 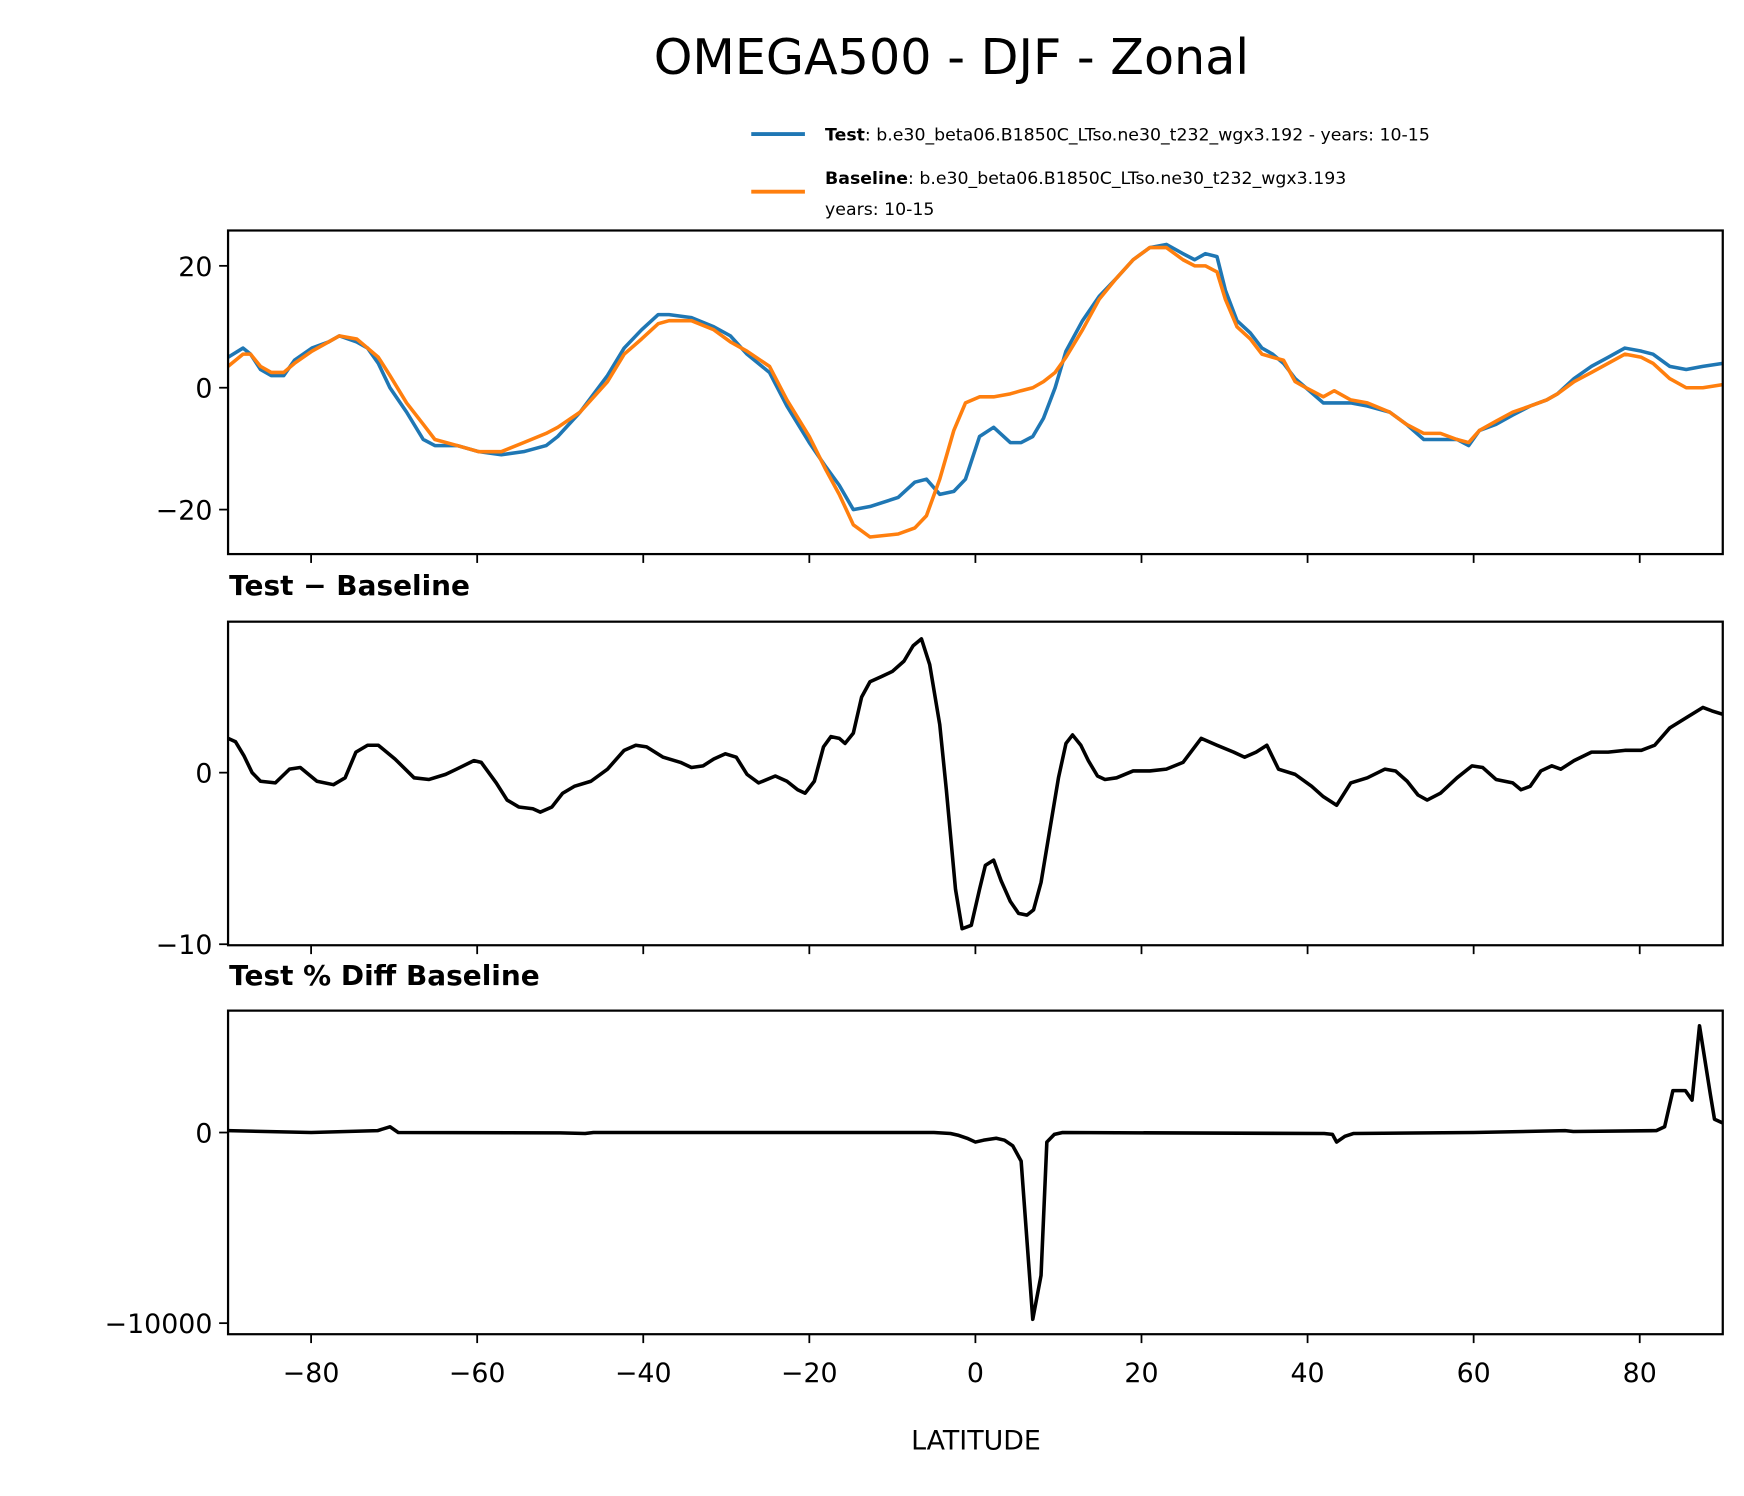 I want to click on x-tick-label: 0, so click(x=975, y=1373).